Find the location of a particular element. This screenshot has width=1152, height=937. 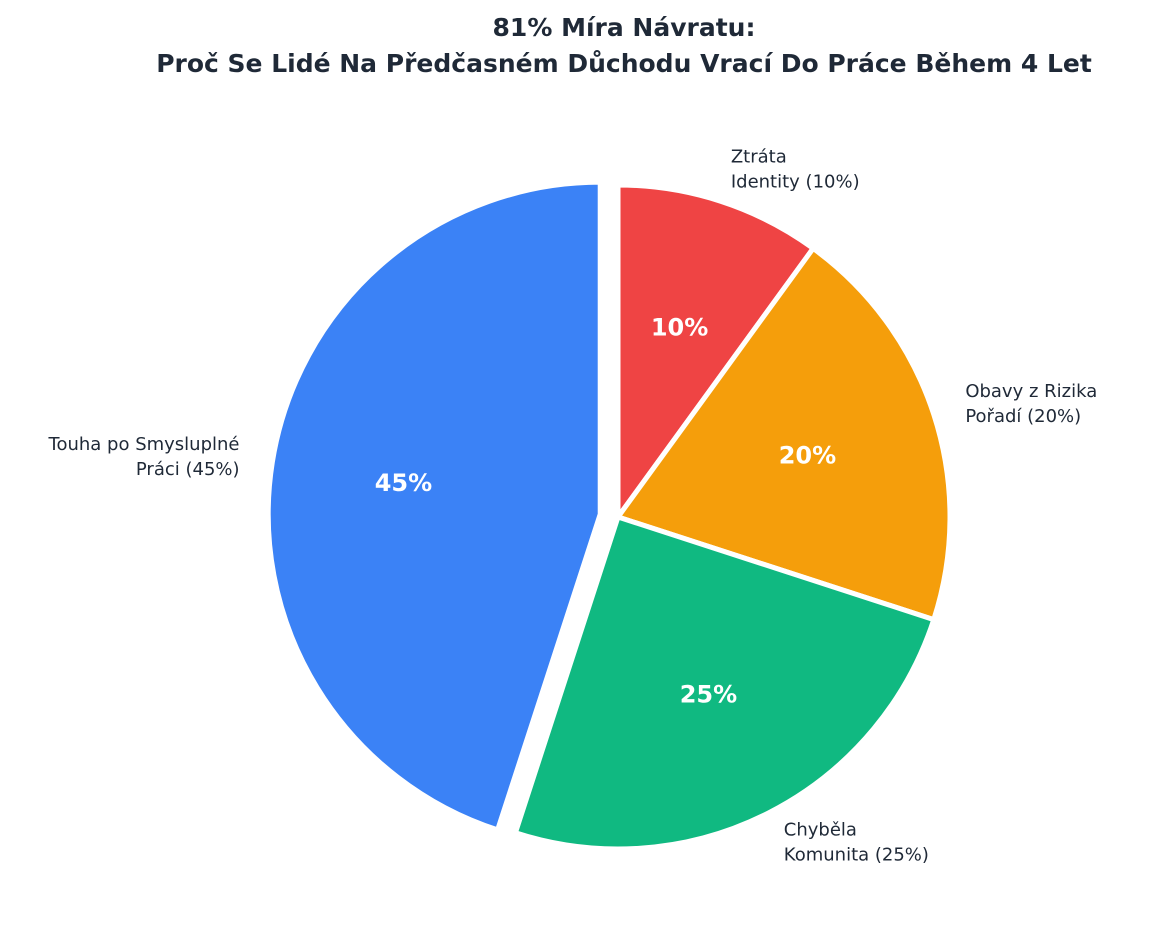

pie-outer-label-line: Práci (45%) is located at coordinates (188, 469).